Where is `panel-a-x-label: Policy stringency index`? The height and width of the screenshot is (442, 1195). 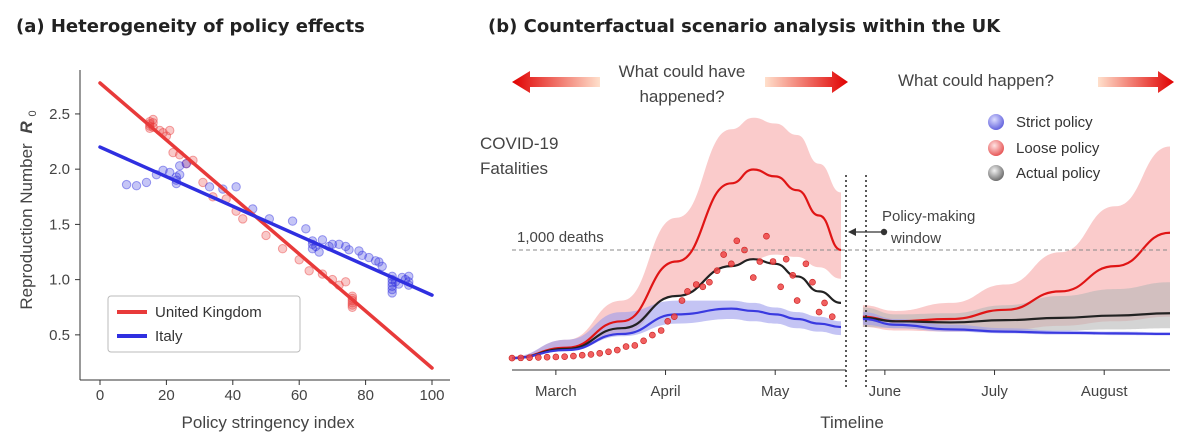
panel-a-x-label: Policy stringency index is located at coordinates (268, 422).